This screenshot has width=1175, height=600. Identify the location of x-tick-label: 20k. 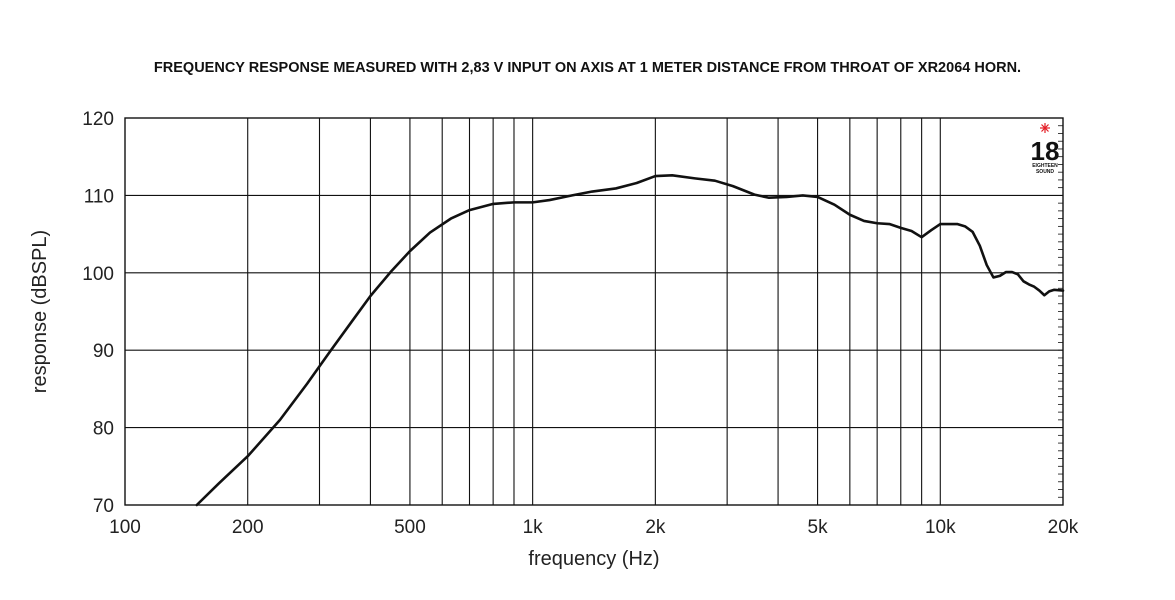
(1063, 527).